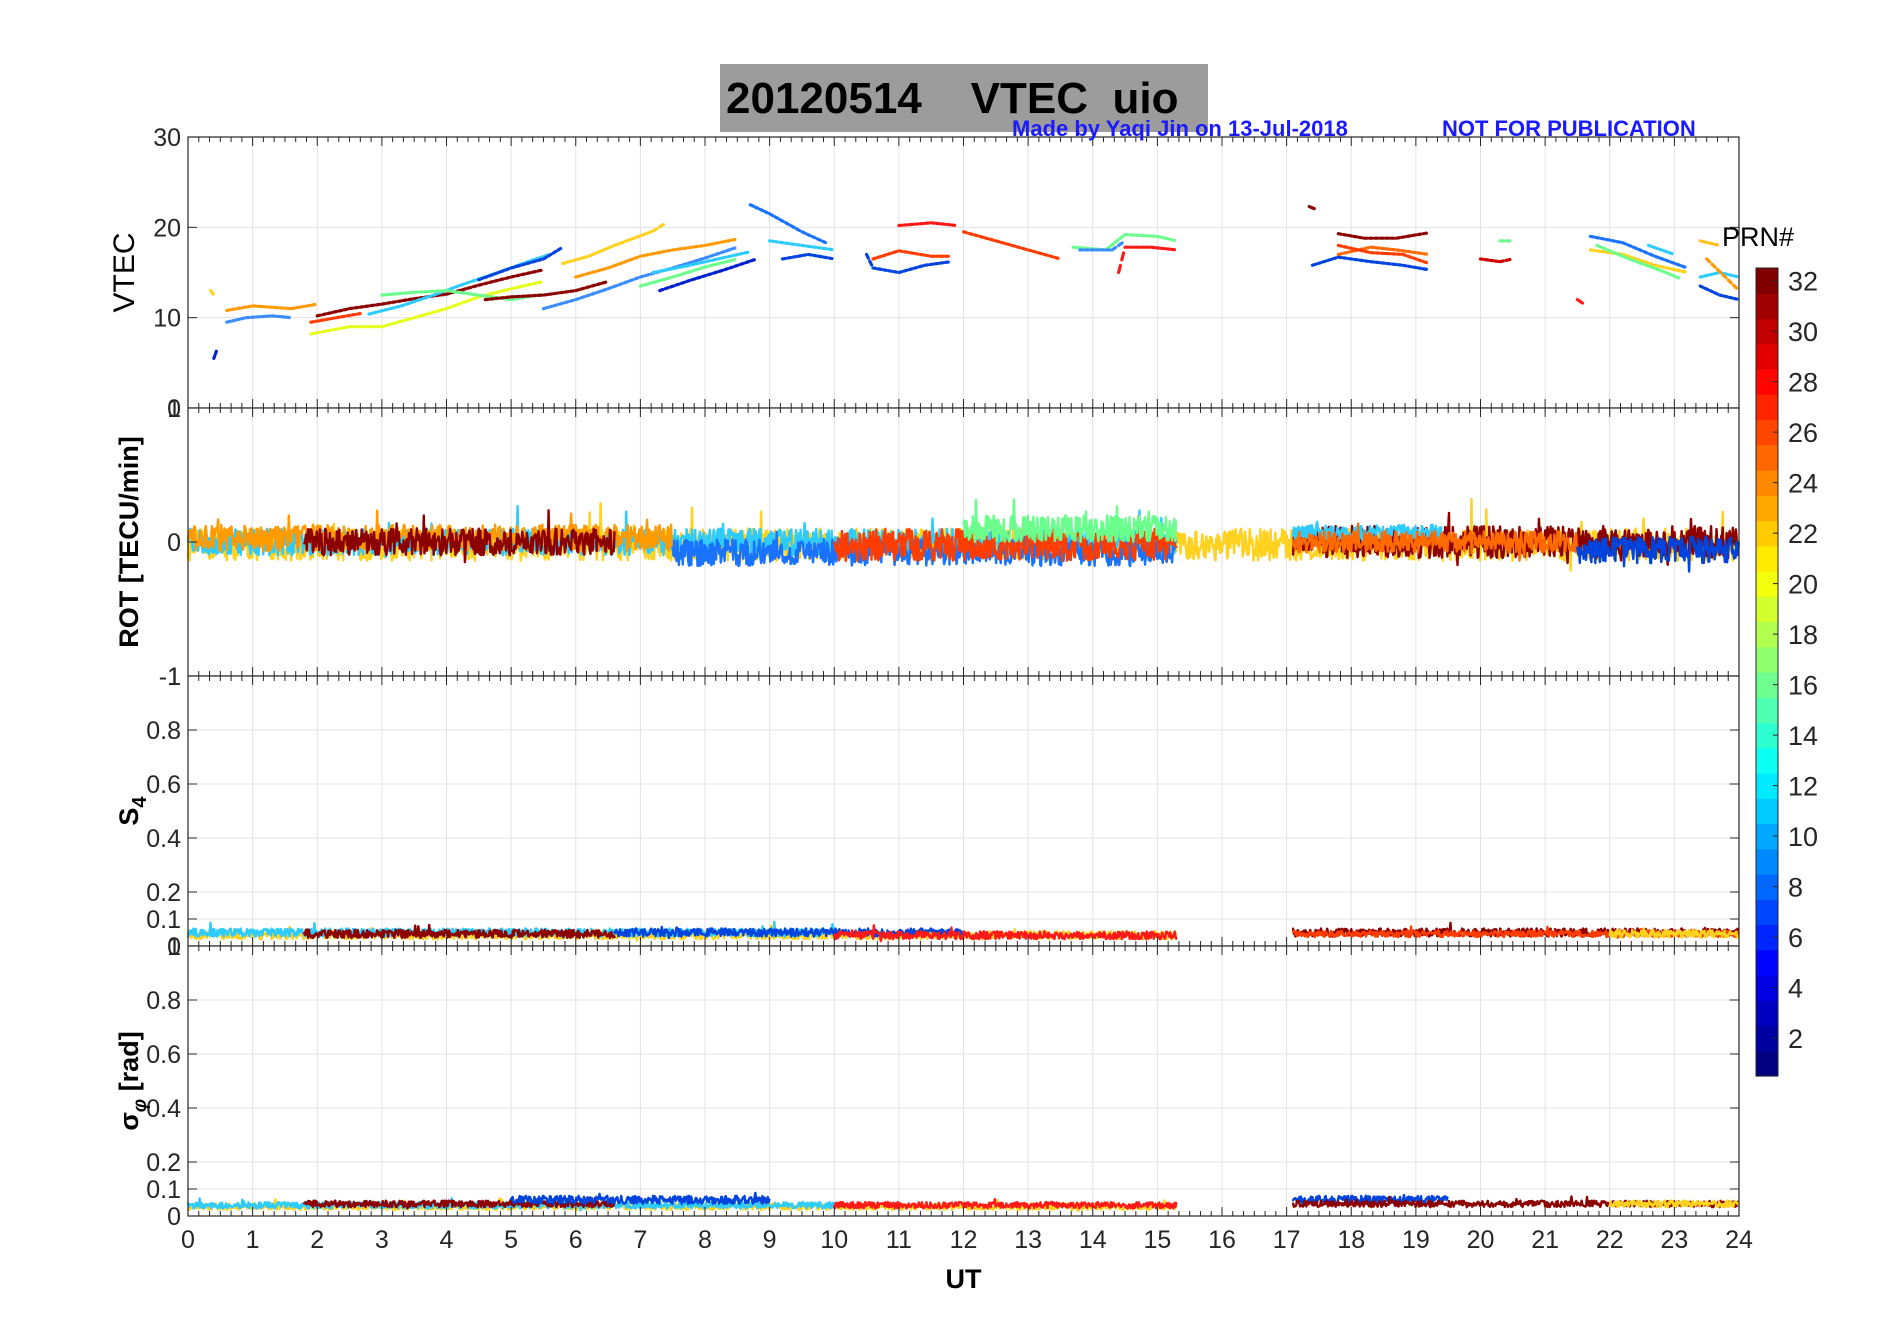 The height and width of the screenshot is (1330, 1902). What do you see at coordinates (770, 1240) in the screenshot?
I see `x-tick-label: 9` at bounding box center [770, 1240].